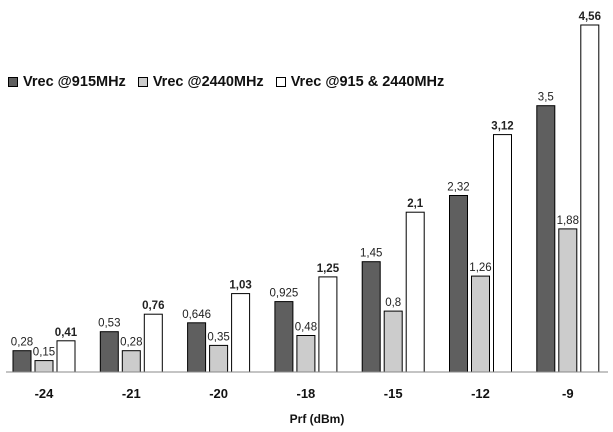 Image resolution: width=613 pixels, height=432 pixels. I want to click on data-label-s0-c6: 3,5, so click(546, 98).